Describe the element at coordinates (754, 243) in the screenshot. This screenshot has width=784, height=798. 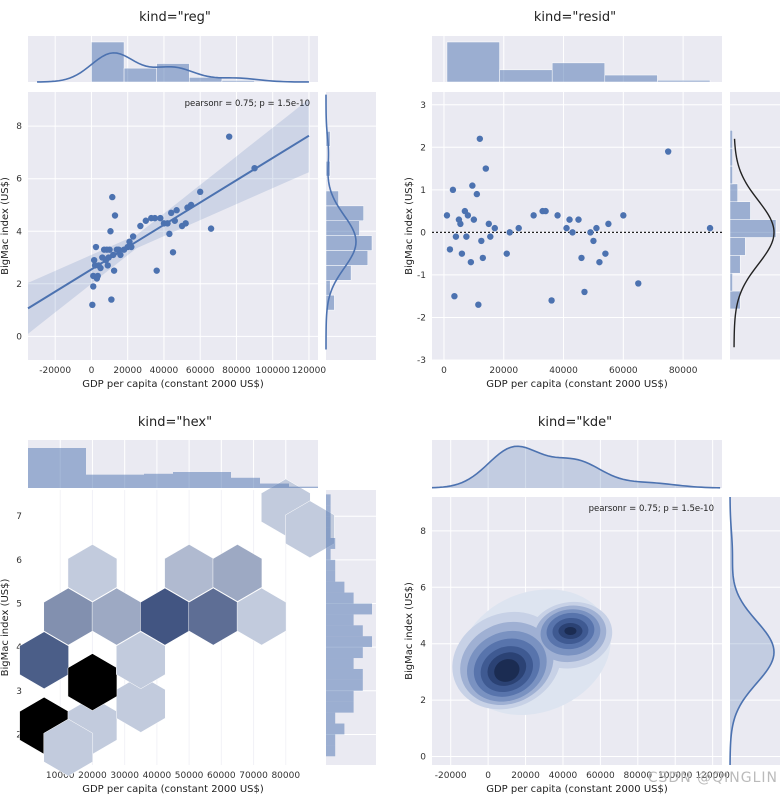
I see `normal-fit-line` at that location.